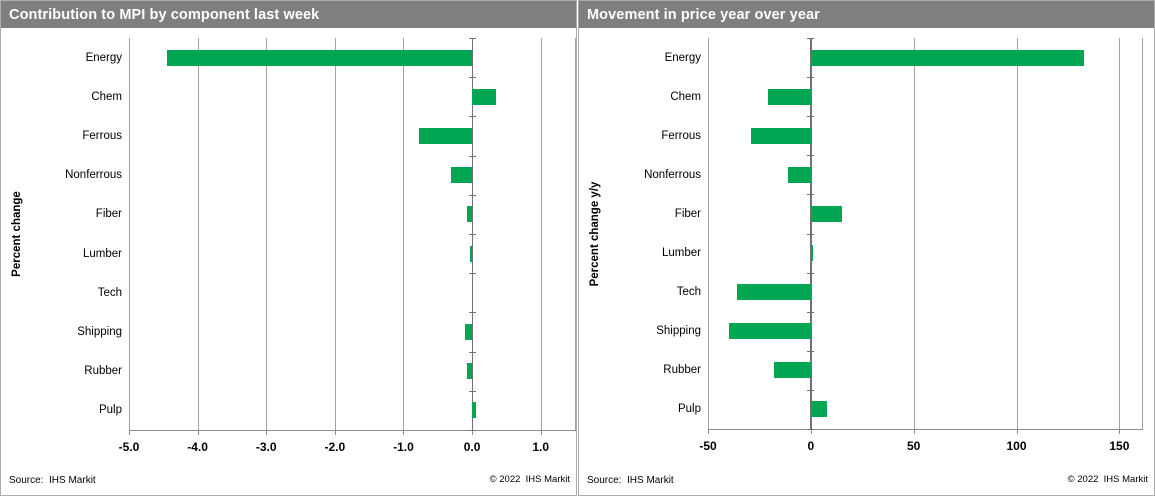 The image size is (1155, 500). I want to click on x-tick-label: 50, so click(913, 446).